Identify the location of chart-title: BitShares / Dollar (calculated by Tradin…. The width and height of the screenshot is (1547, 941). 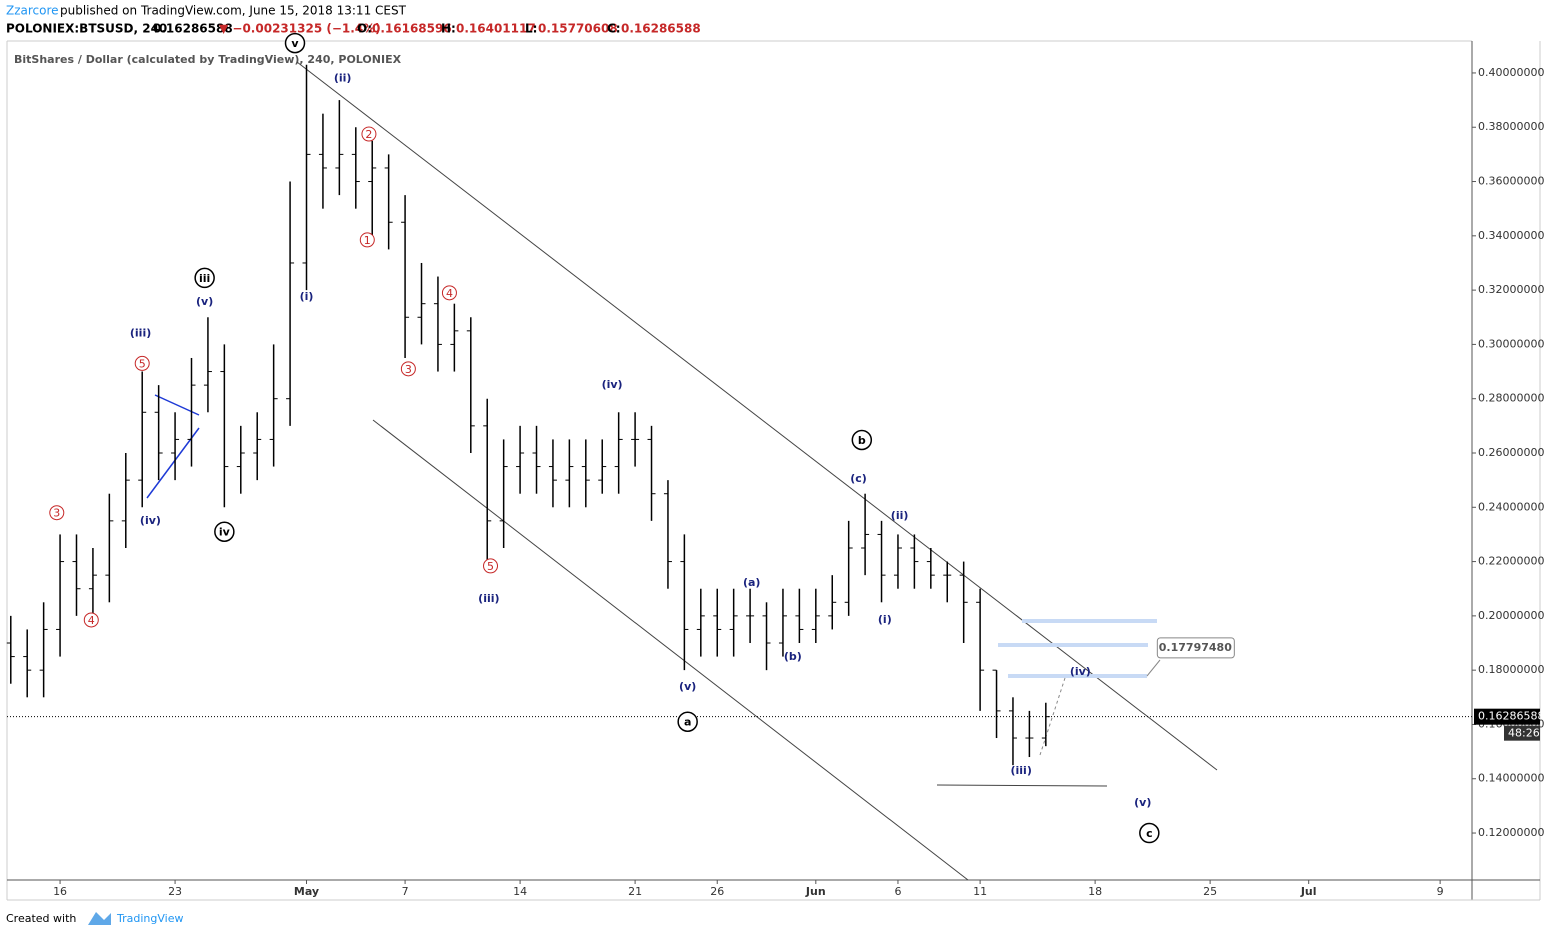
(208, 59).